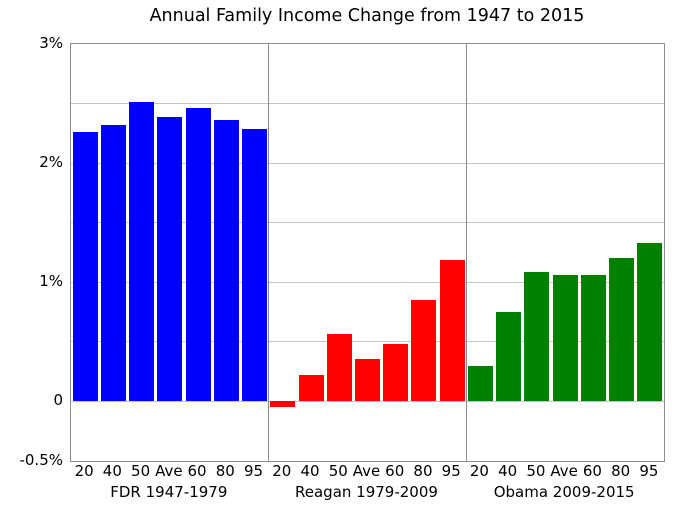  Describe the element at coordinates (366, 492) in the screenshot. I see `group-label: Reagan 1979-2009` at that location.